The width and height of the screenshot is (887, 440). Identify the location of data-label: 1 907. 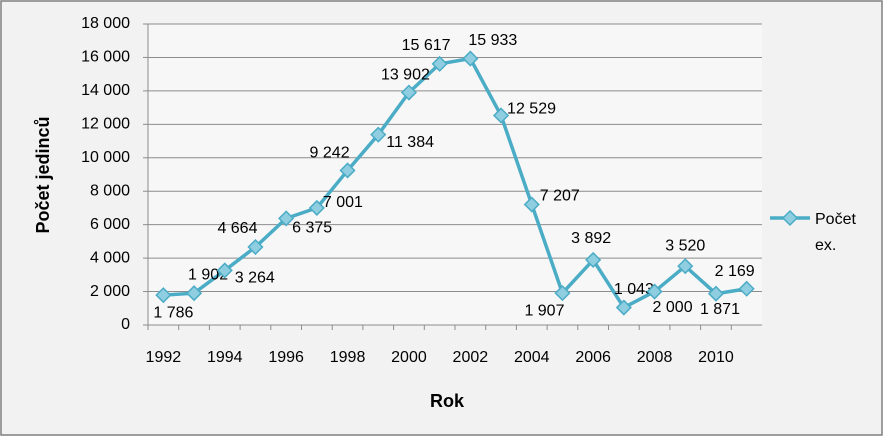
(544, 310).